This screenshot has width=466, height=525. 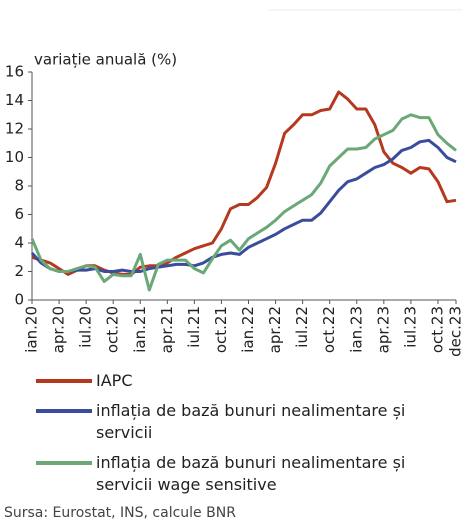 I want to click on x-tick-label: ian.22, so click(x=248, y=329).